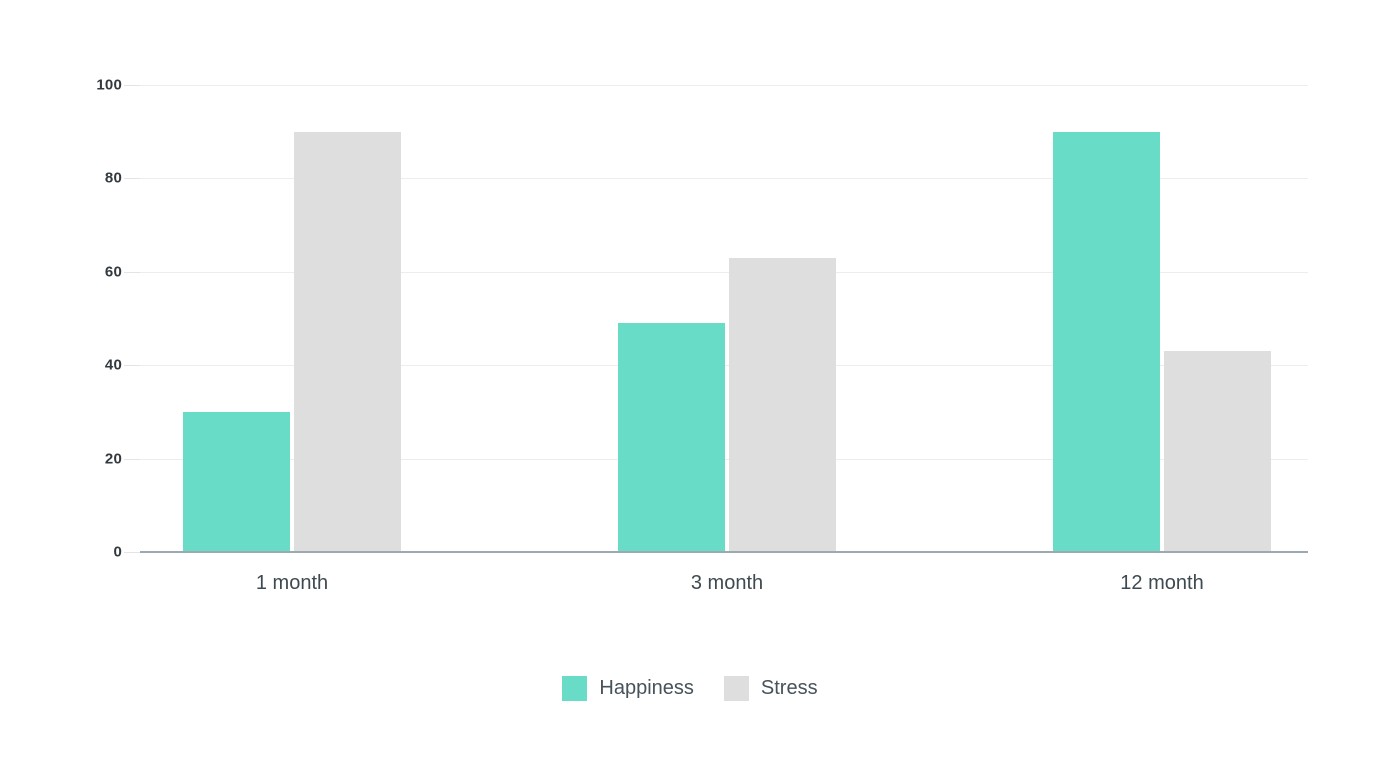 Image resolution: width=1380 pixels, height=768 pixels. Describe the element at coordinates (236, 481) in the screenshot. I see `bar-happiness-1-month` at that location.